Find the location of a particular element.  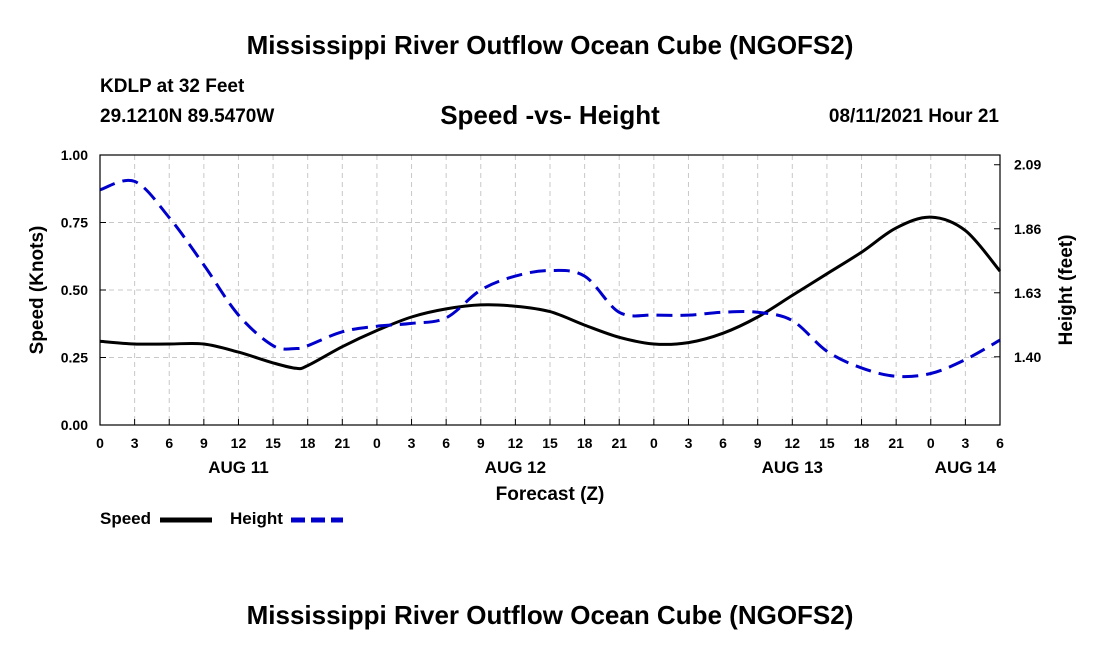

date-label: AUG 11 is located at coordinates (238, 467).